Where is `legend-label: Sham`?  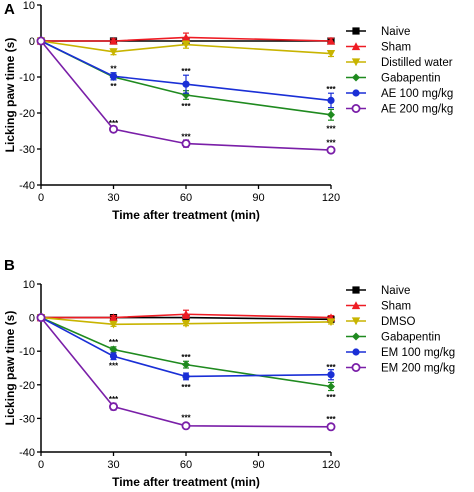
legend-label: Sham is located at coordinates (396, 48).